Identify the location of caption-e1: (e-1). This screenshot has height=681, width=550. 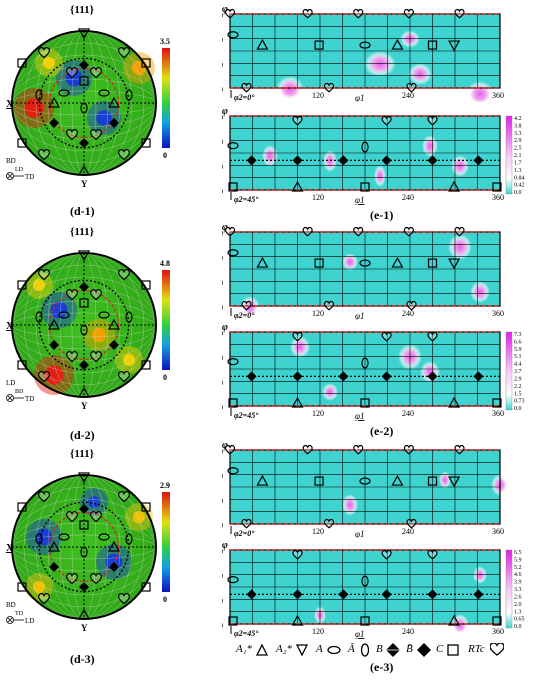
(382, 215).